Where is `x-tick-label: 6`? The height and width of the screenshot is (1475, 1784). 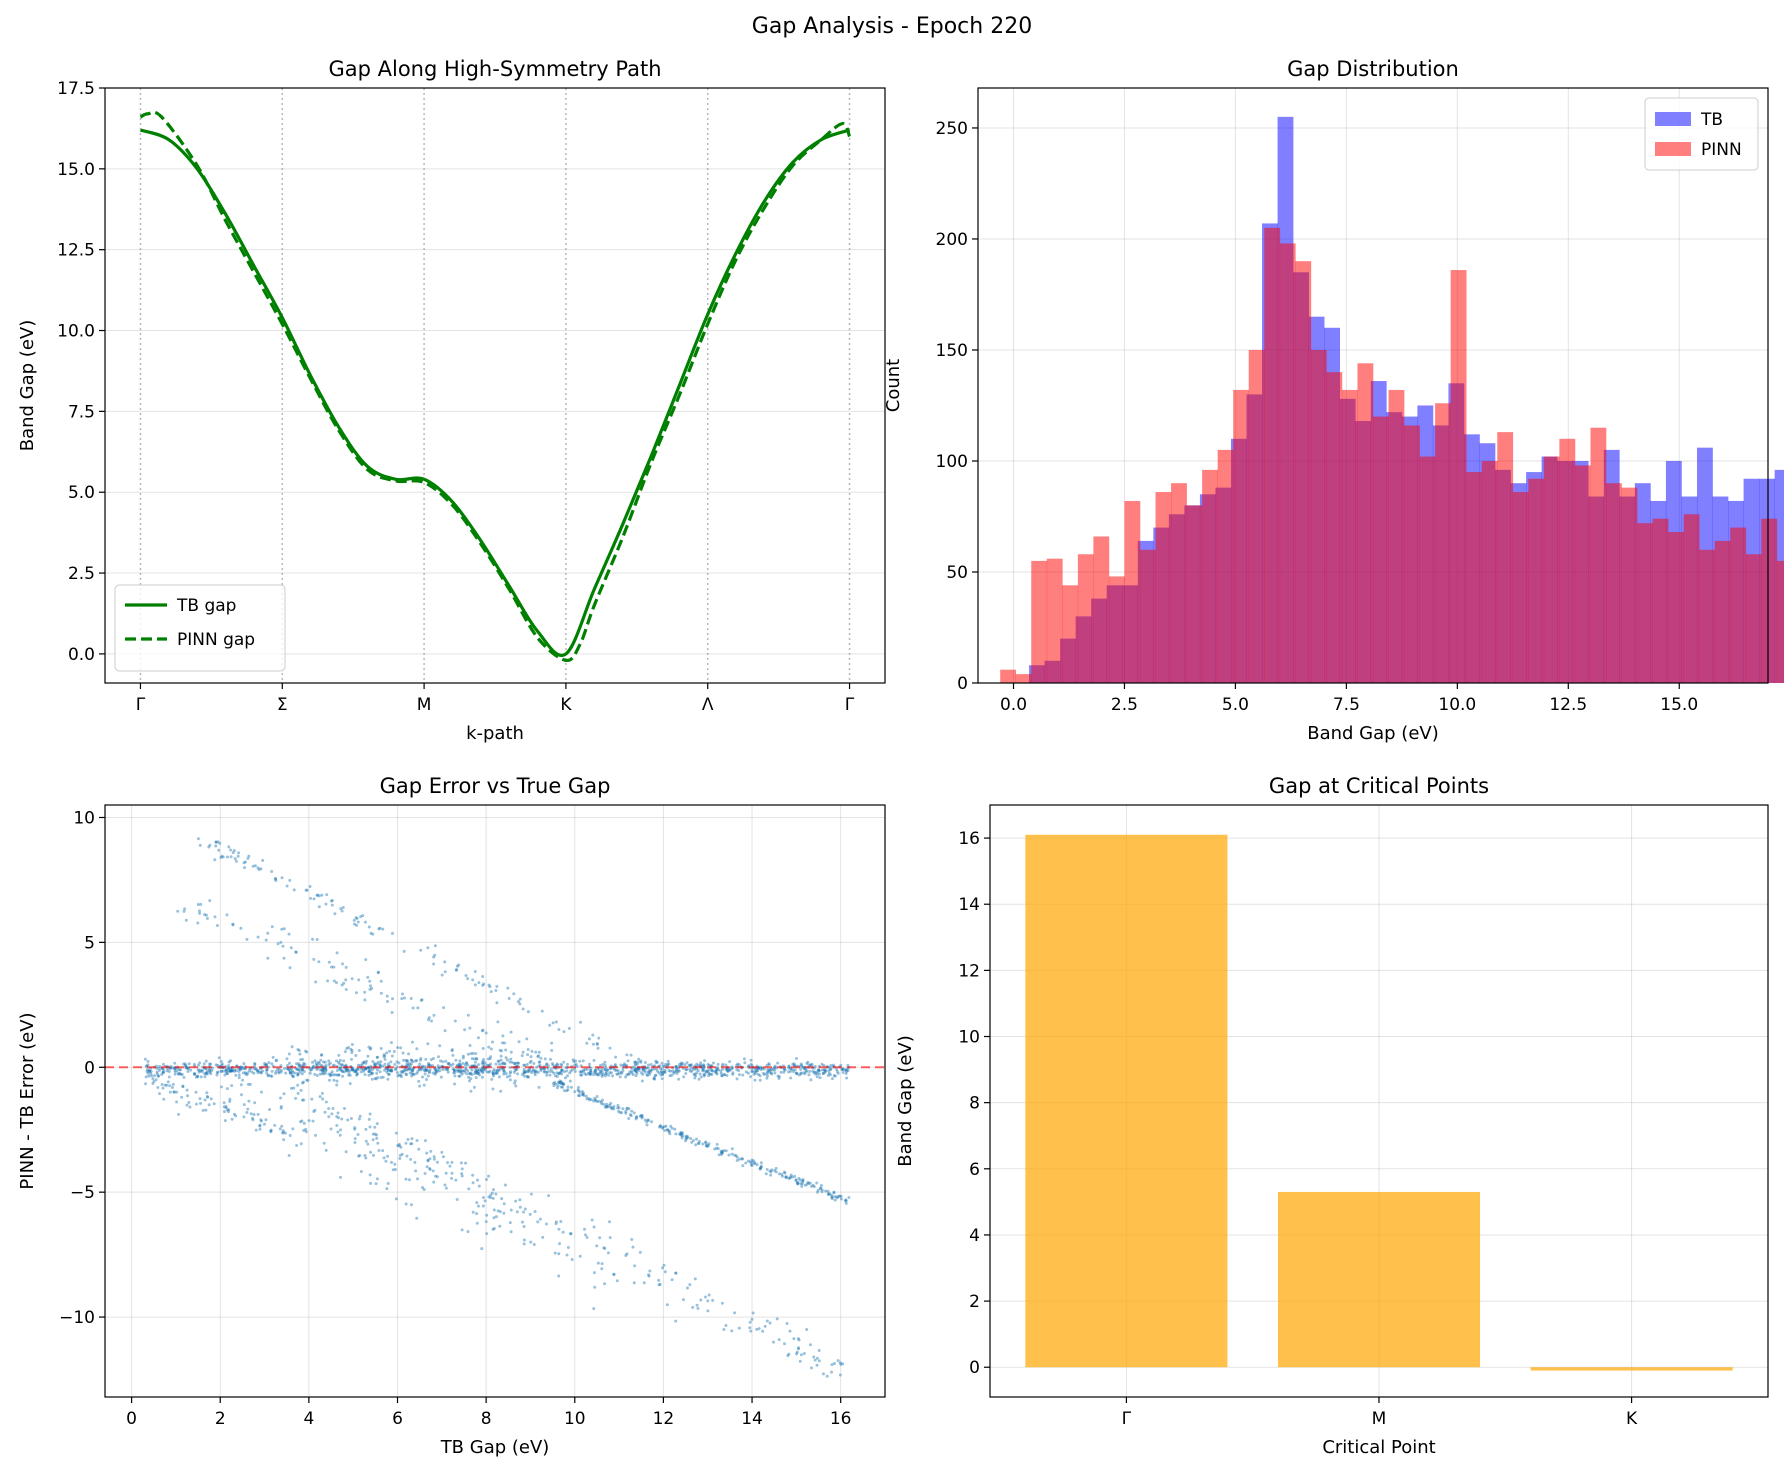 x-tick-label: 6 is located at coordinates (397, 1419).